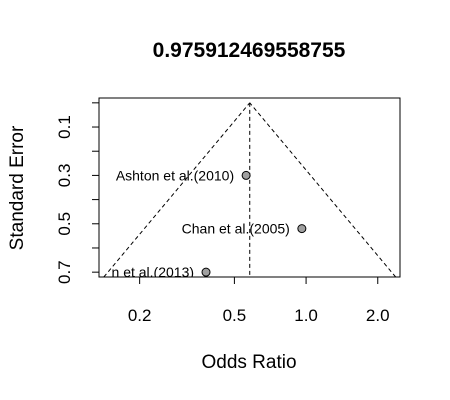  I want to click on x-tick-label: 2.0, so click(378, 315).